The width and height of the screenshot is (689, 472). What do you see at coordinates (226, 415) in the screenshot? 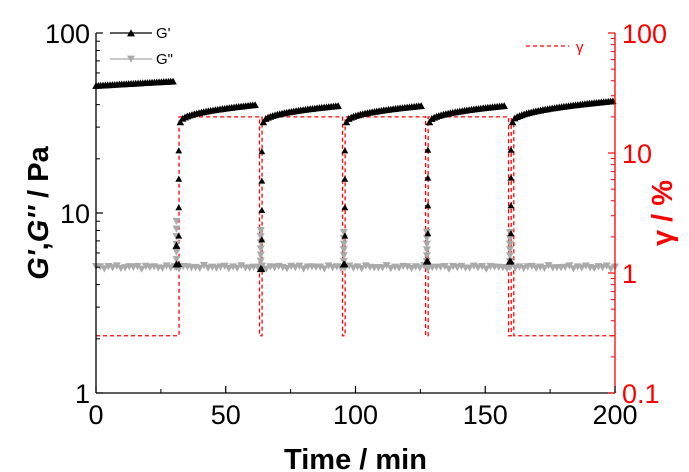
I see `x-tick-label: 50` at bounding box center [226, 415].